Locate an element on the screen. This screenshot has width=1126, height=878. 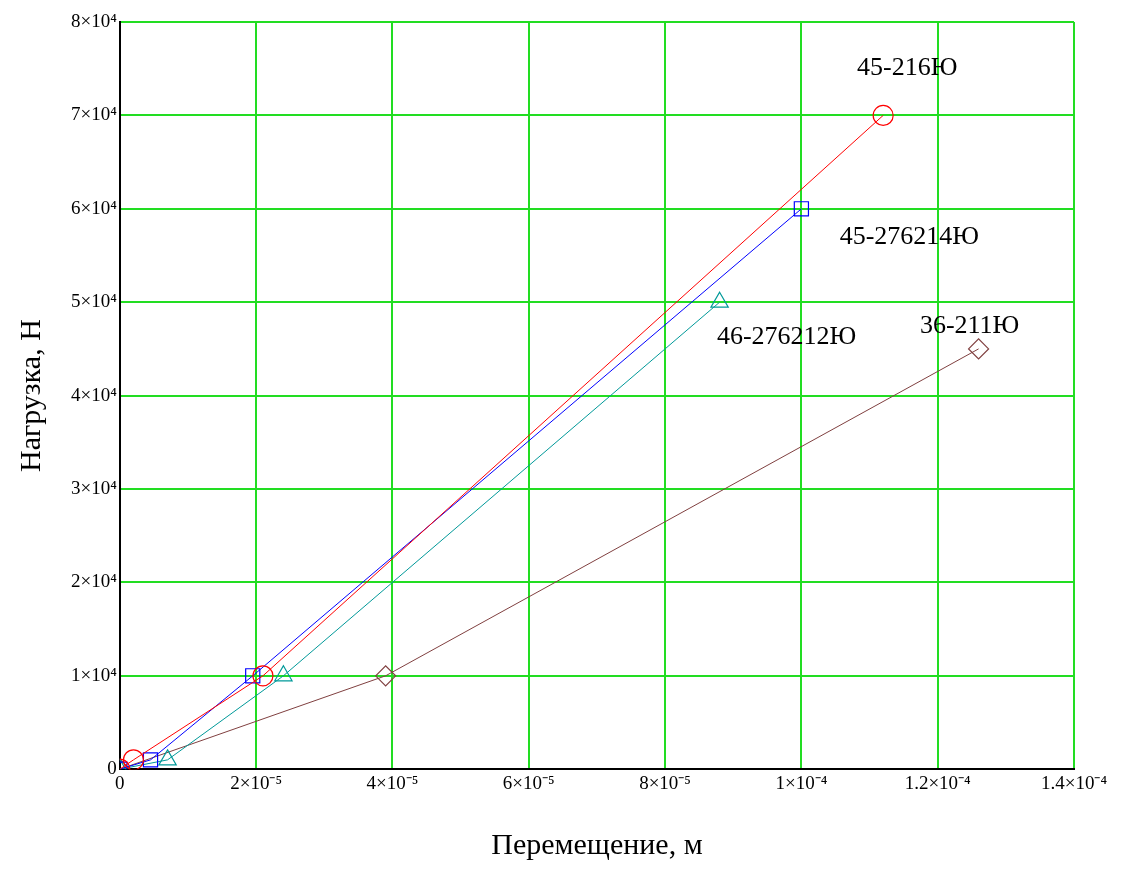
y-tick-label: 7×10⁴ is located at coordinates (94, 114).